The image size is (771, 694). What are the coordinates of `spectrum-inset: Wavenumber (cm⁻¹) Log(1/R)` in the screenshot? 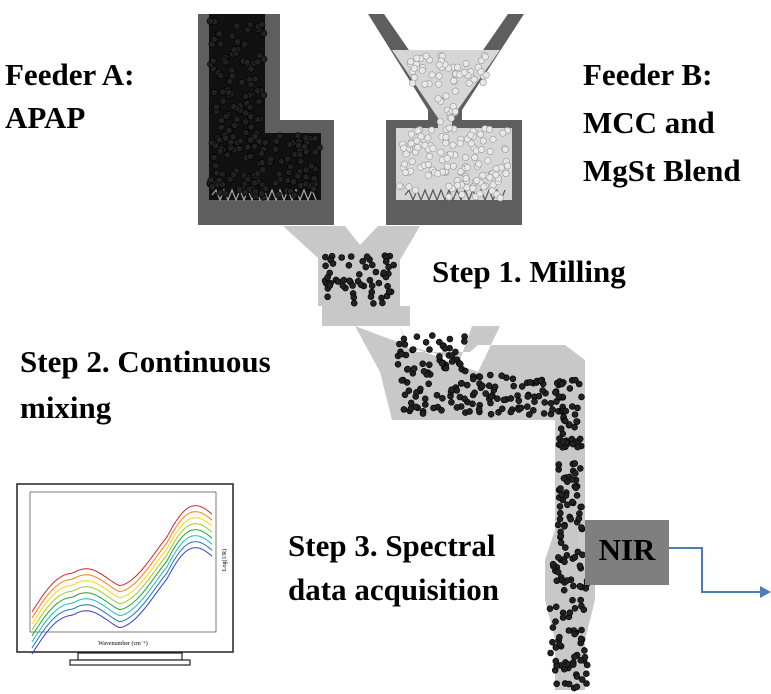 It's located at (125, 574).